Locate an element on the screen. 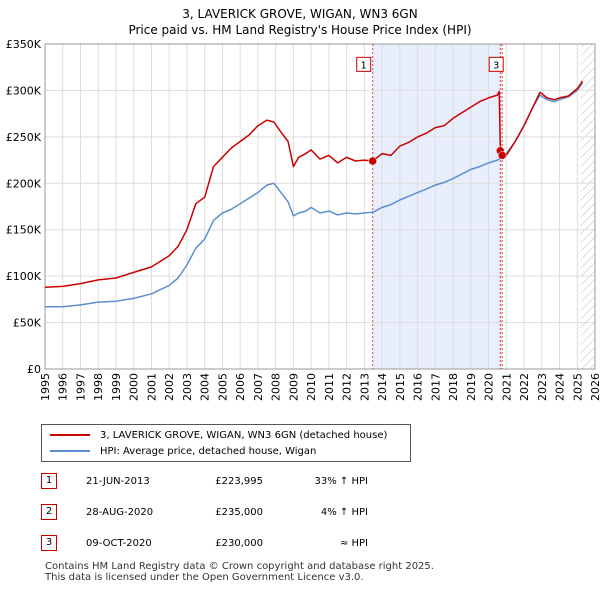 The image size is (600, 590). x-tick-label: 1996 is located at coordinates (63, 387).